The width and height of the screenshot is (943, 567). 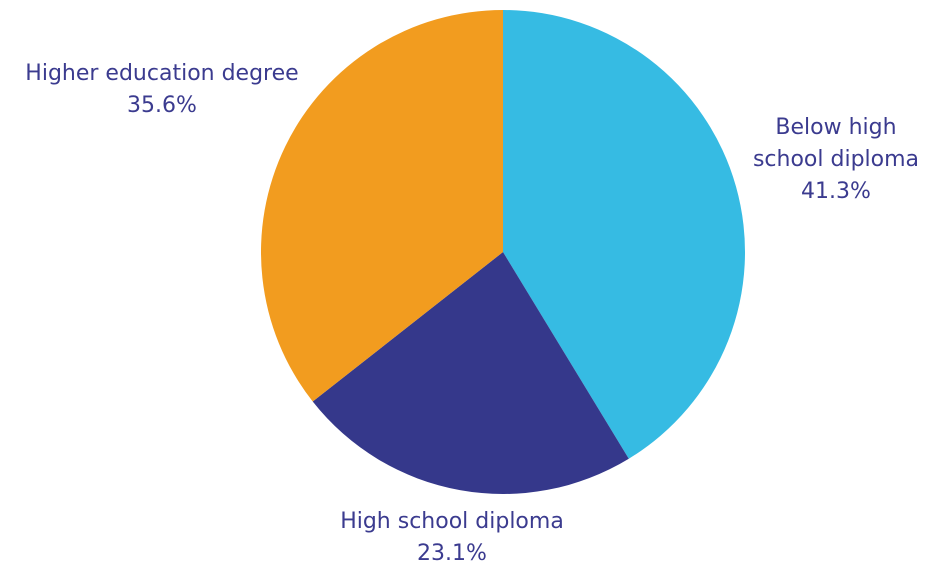 What do you see at coordinates (452, 537) in the screenshot?
I see `slice-label-high-school-diploma: High school diploma 23.1%` at bounding box center [452, 537].